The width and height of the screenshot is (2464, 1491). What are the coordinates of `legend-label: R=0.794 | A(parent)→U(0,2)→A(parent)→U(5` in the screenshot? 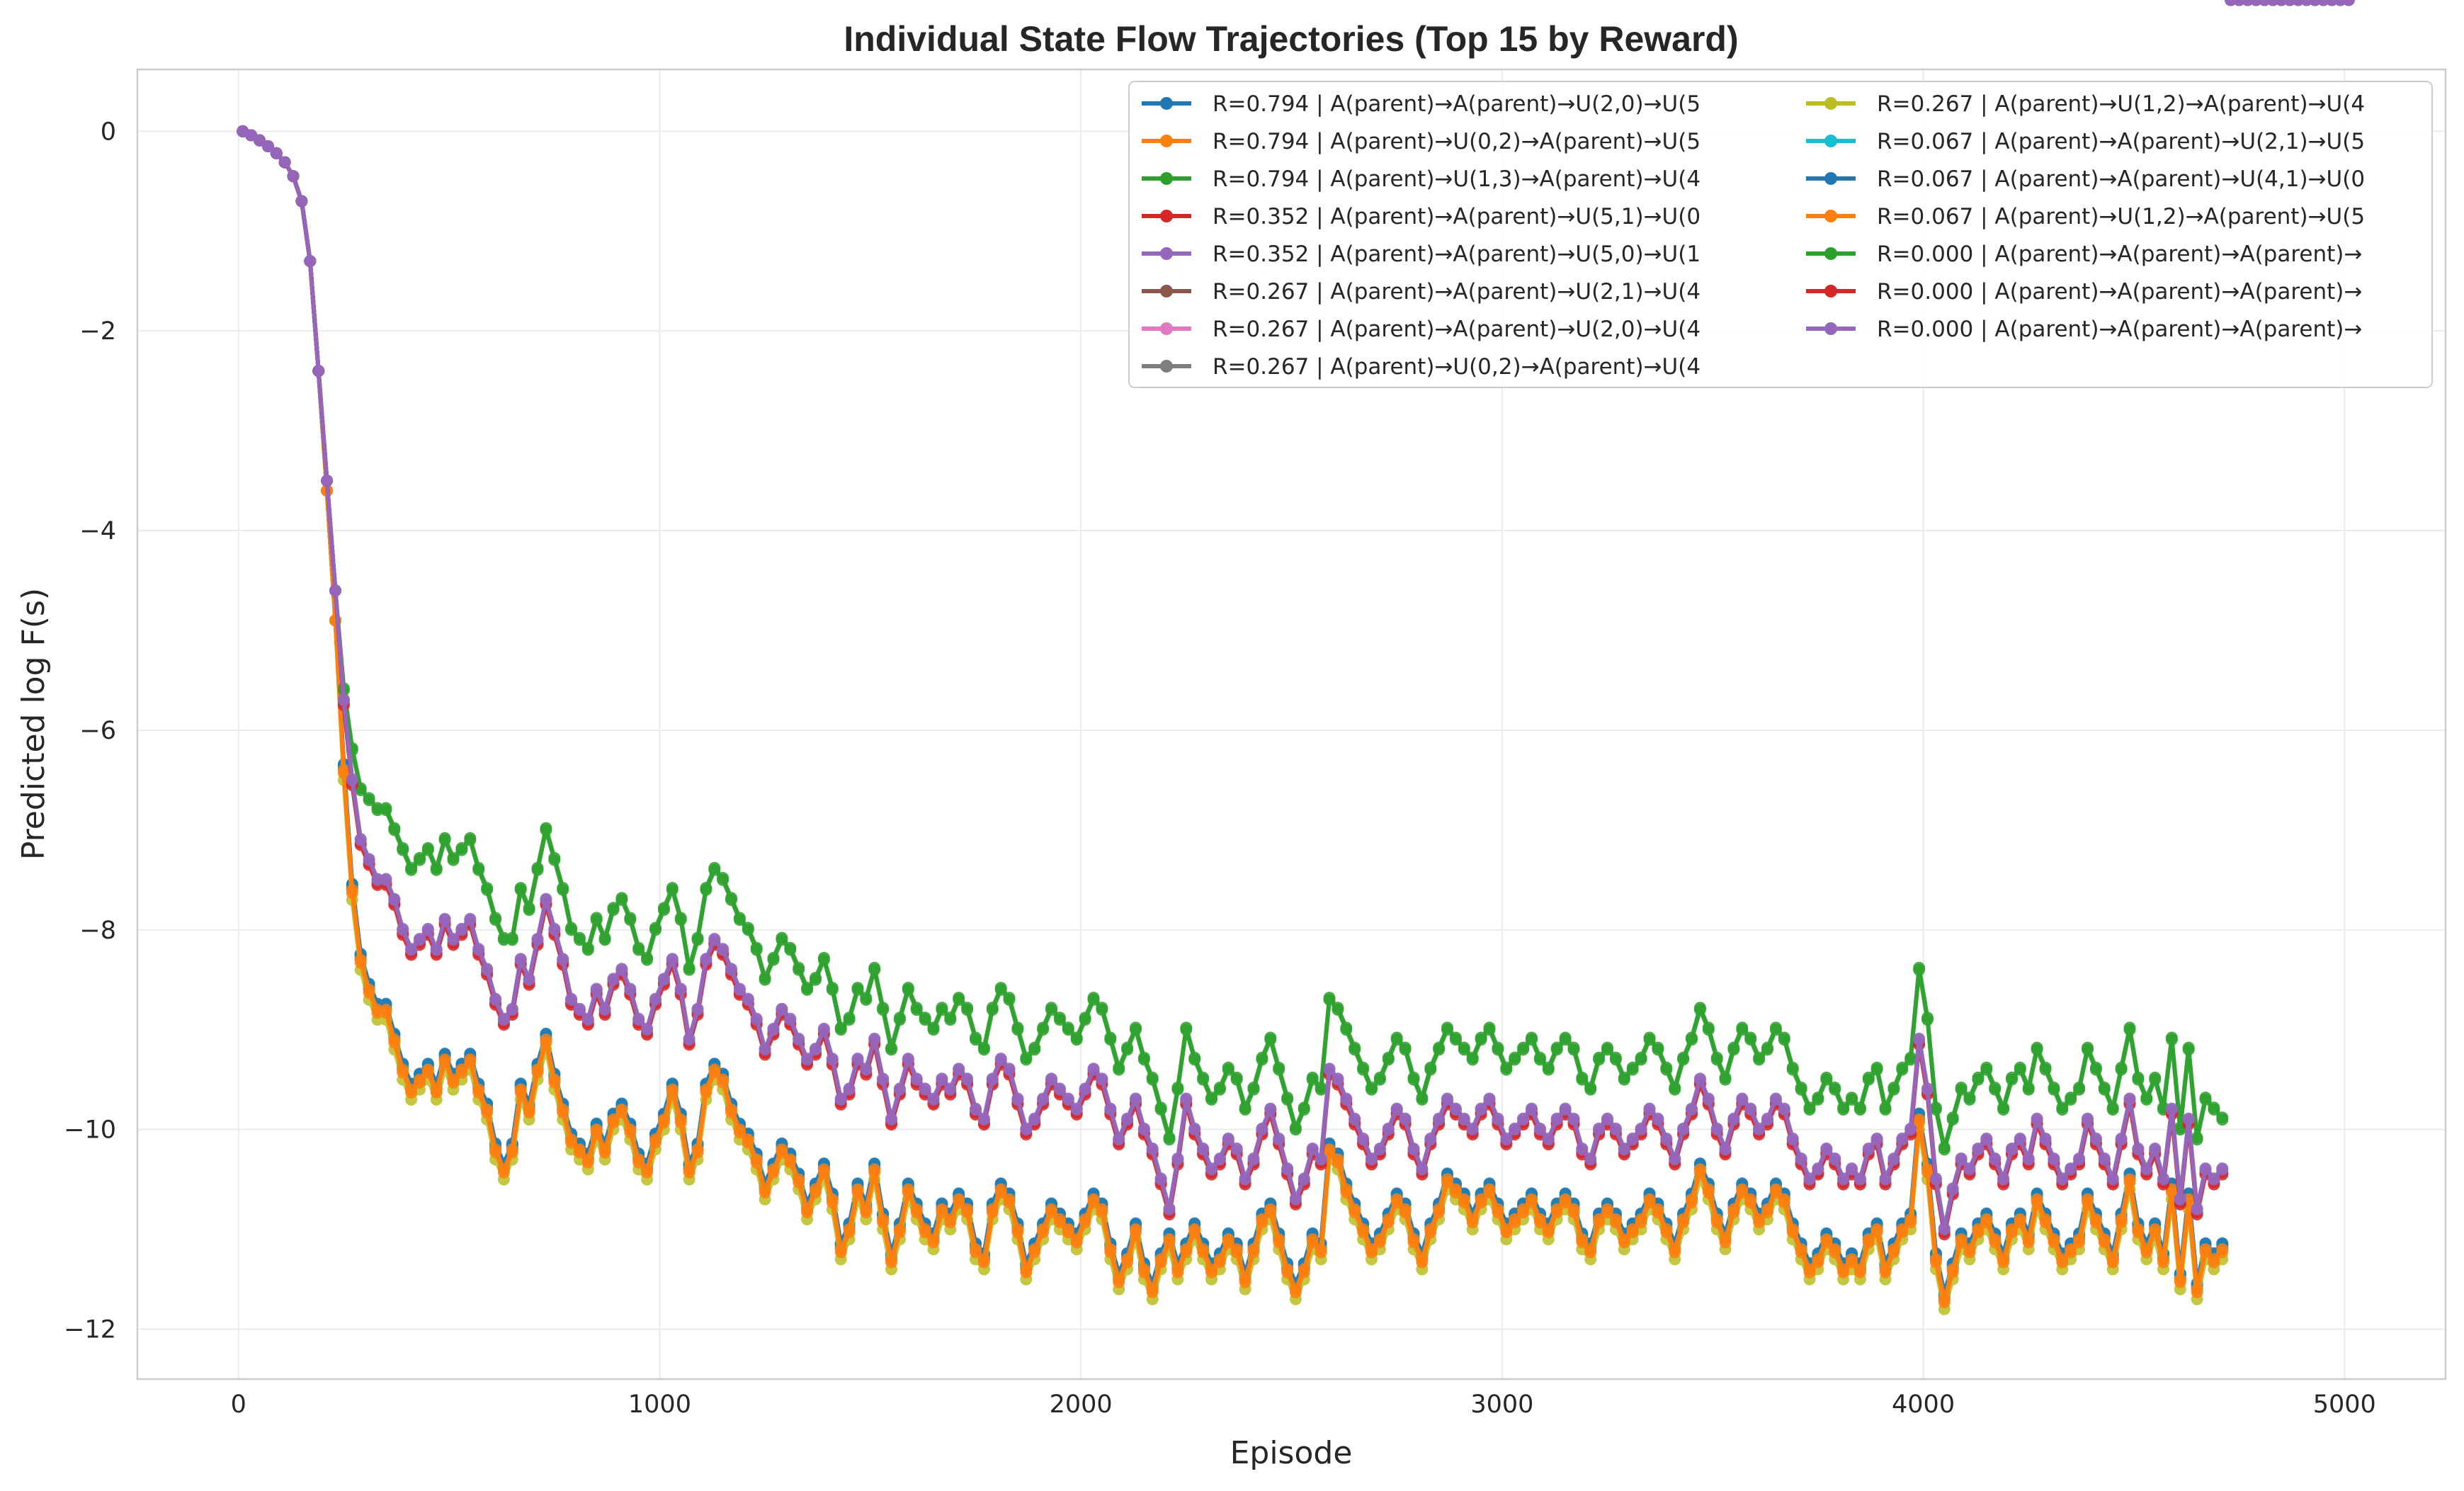 It's located at (1457, 141).